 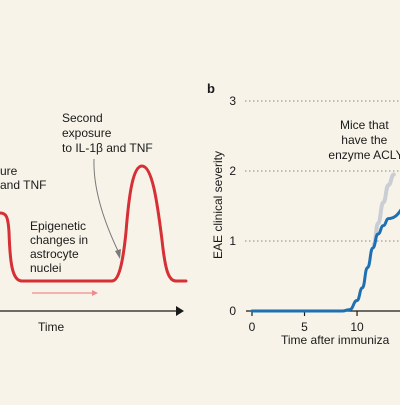 What do you see at coordinates (232, 206) in the screenshot?
I see `y-ticks: 0 1 2 3` at bounding box center [232, 206].